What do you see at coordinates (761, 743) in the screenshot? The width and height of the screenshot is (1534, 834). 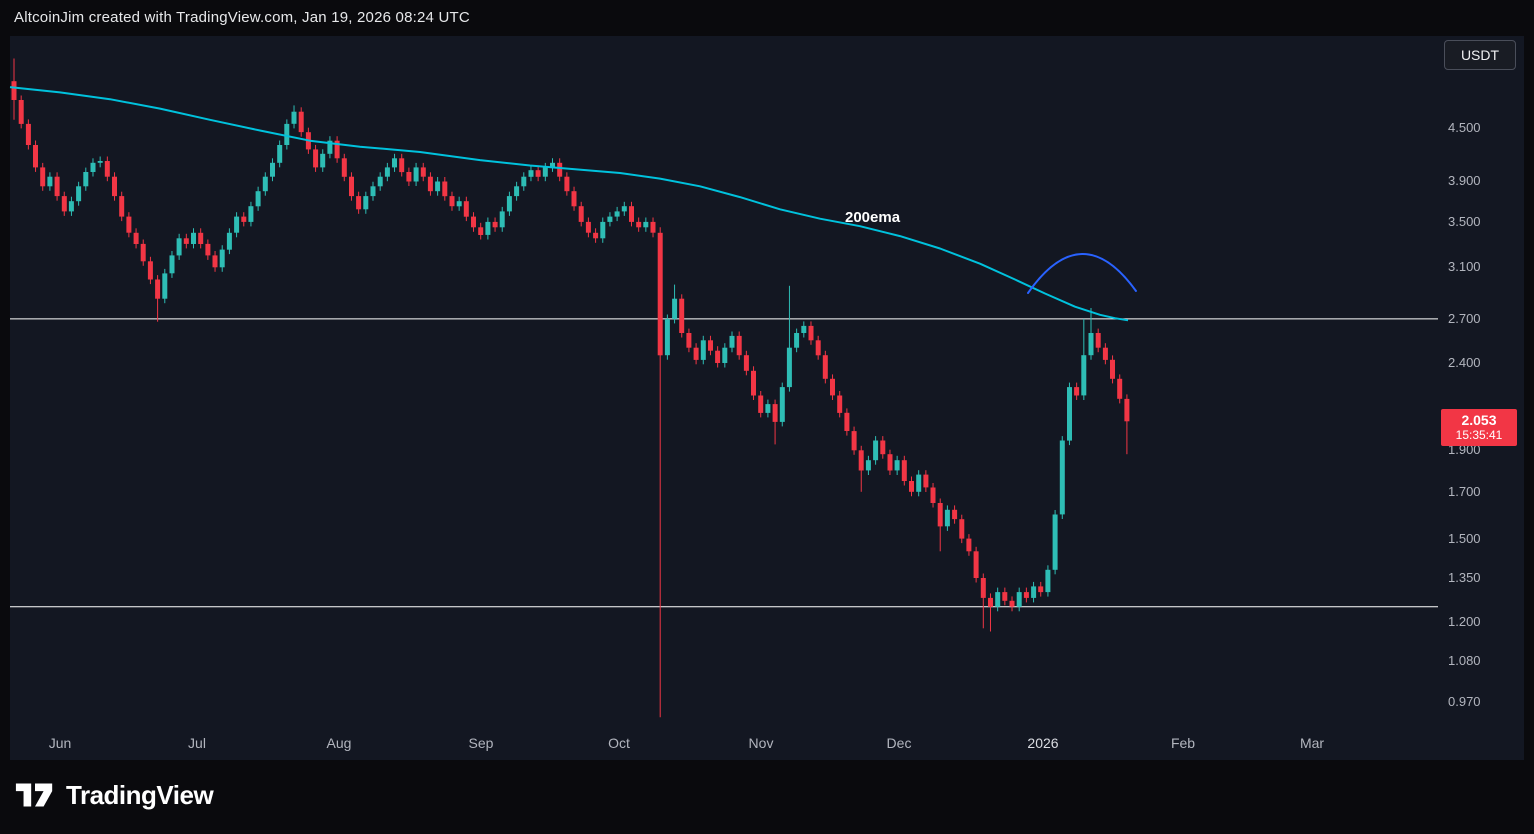 I see `time-axis-label: Nov` at bounding box center [761, 743].